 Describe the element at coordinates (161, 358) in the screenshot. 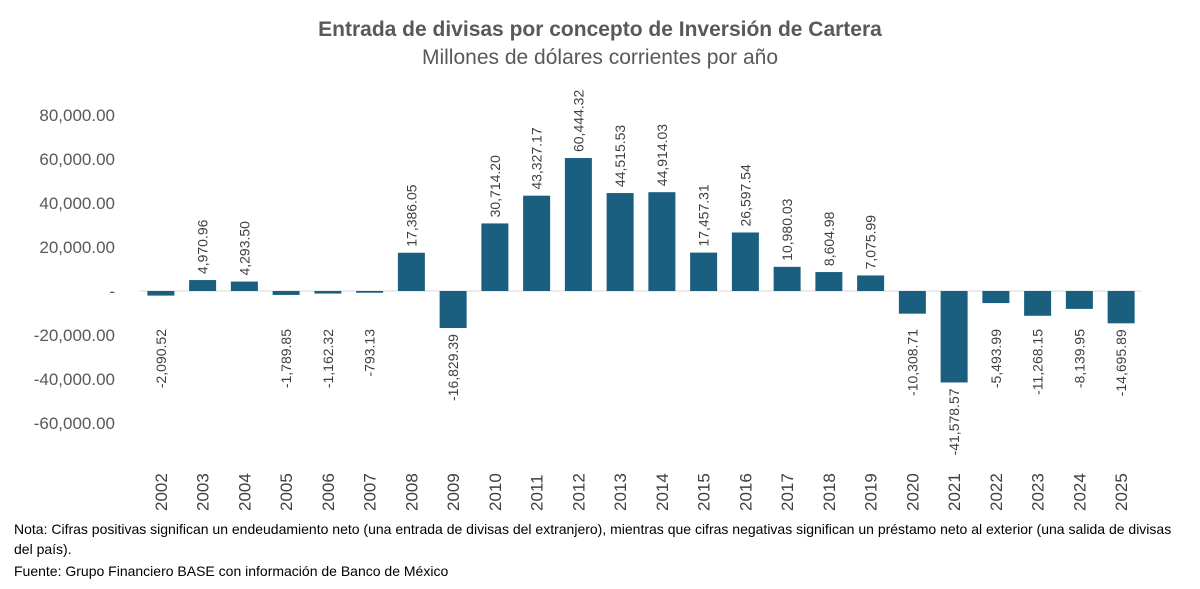

I see `data-label: -2,090.52` at that location.